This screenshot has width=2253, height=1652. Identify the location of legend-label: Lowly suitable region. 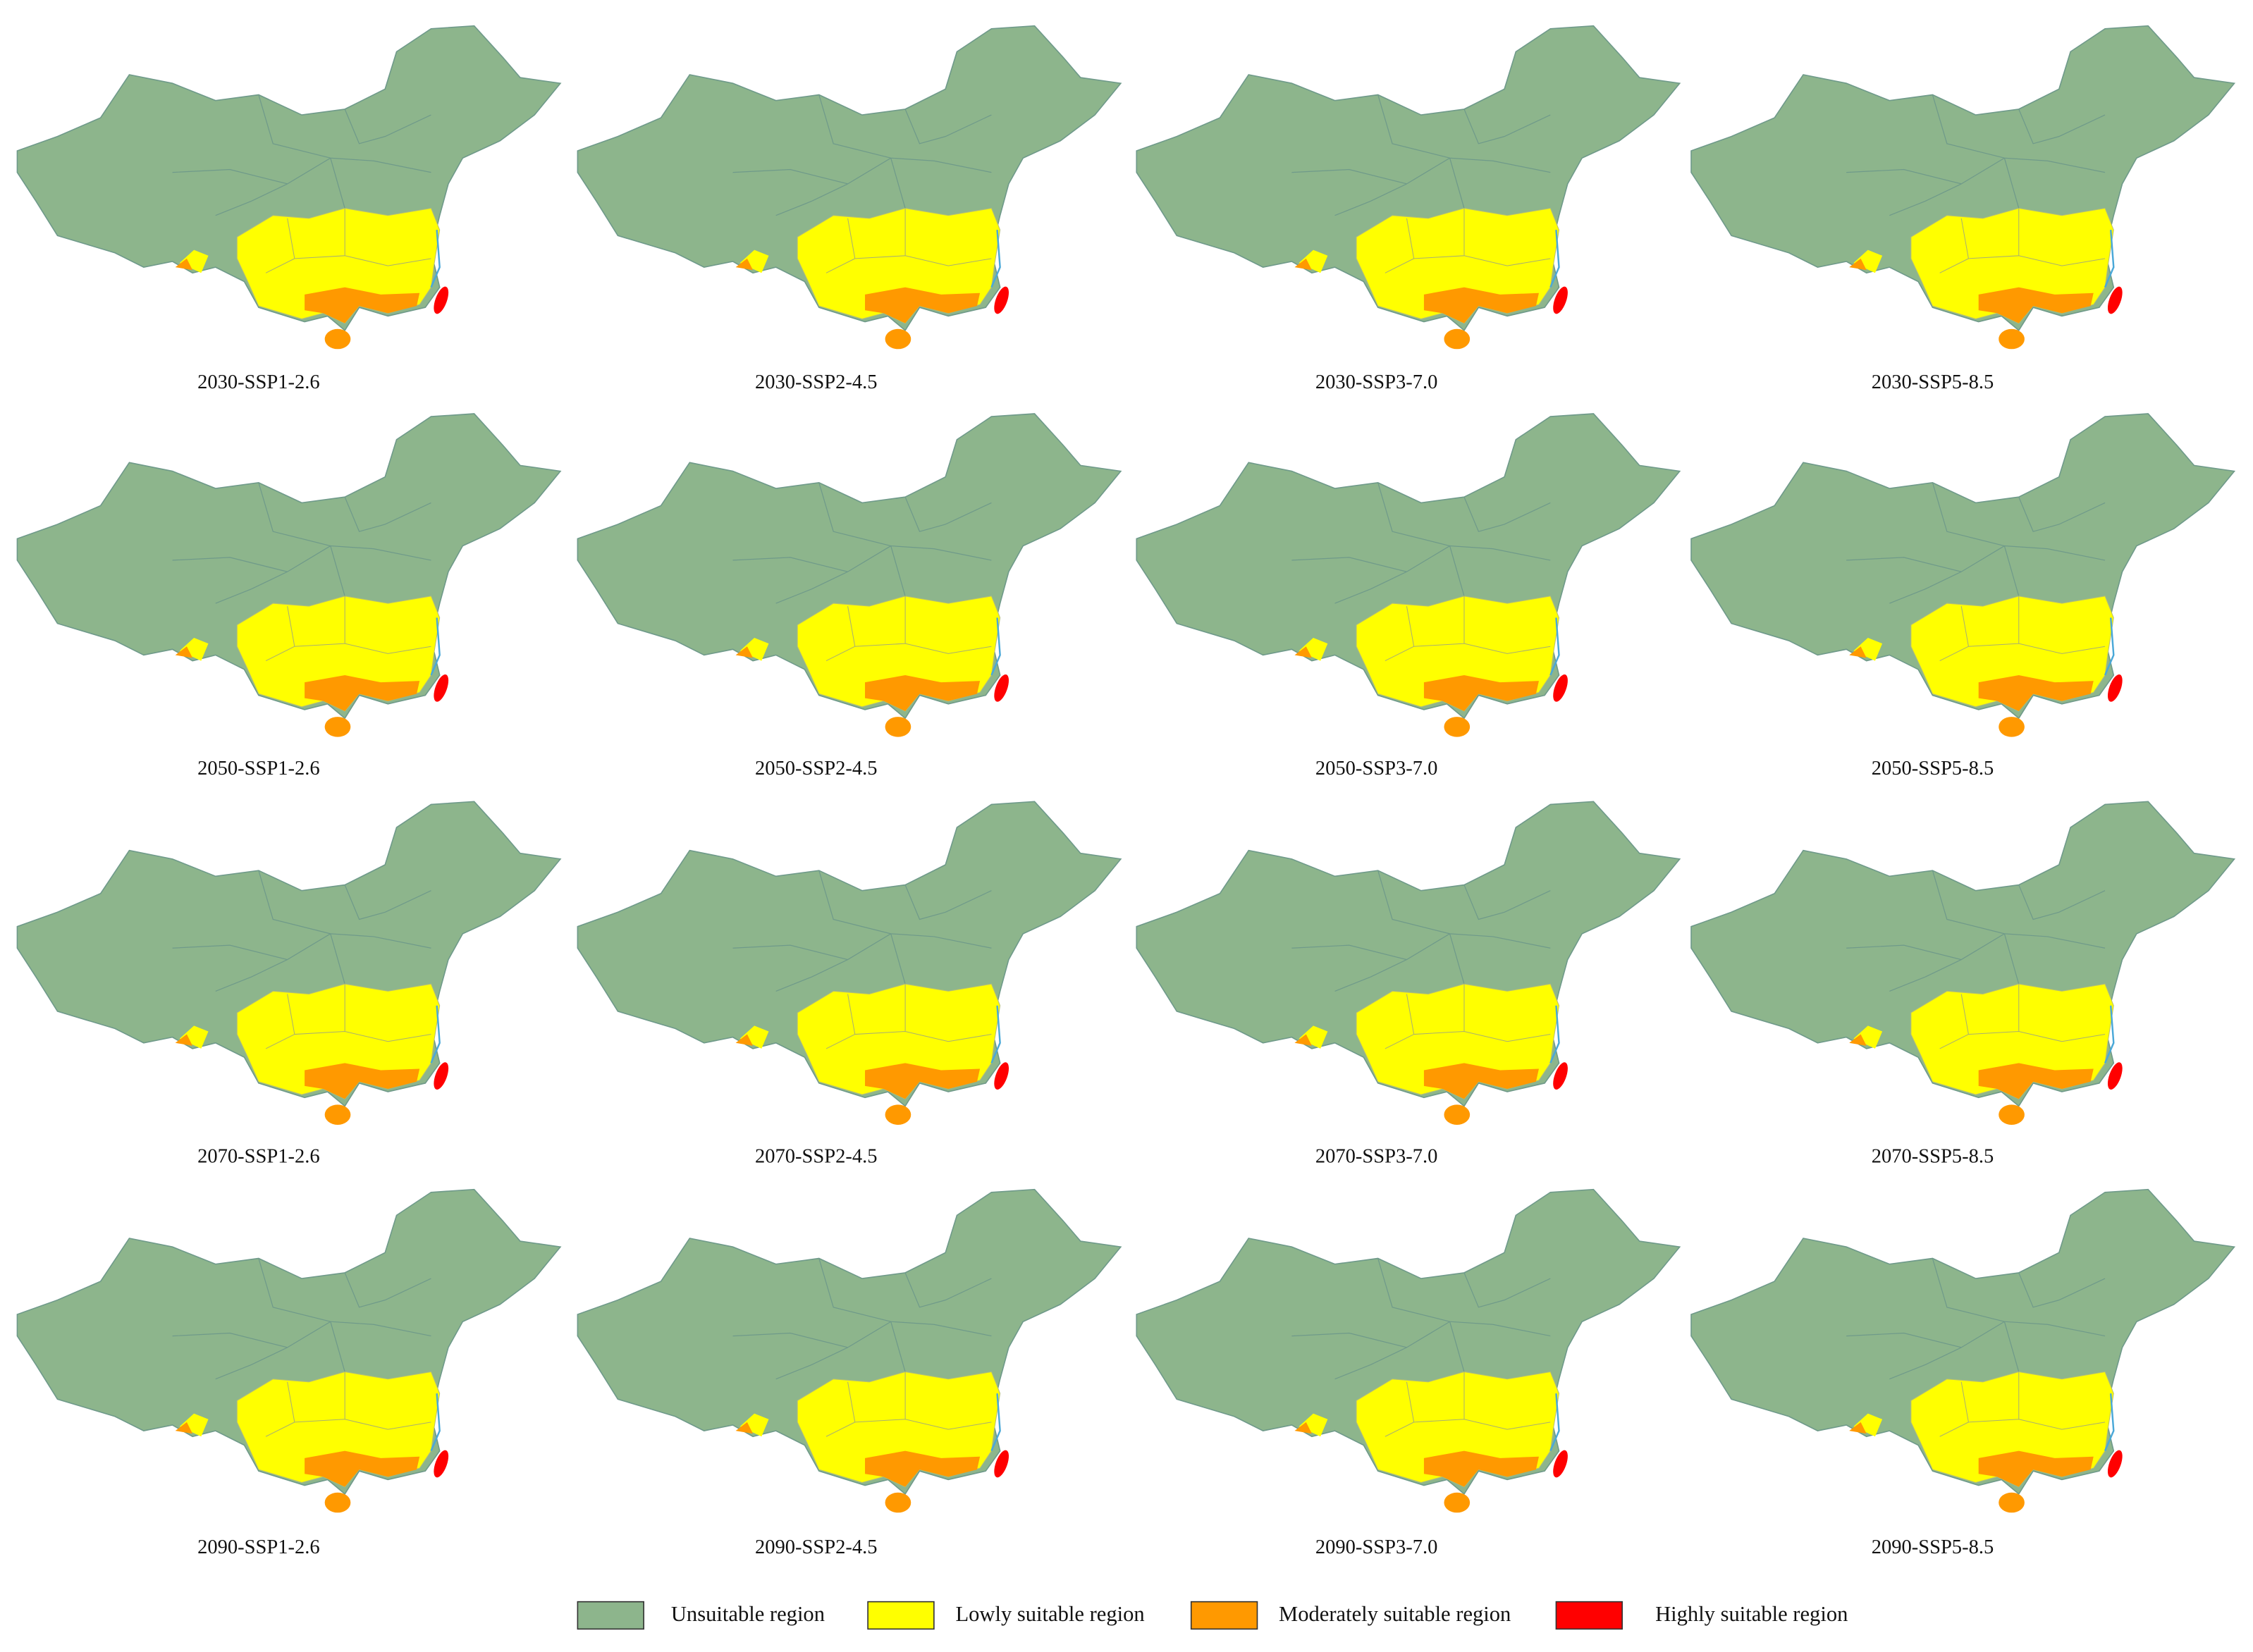
(1049, 1614).